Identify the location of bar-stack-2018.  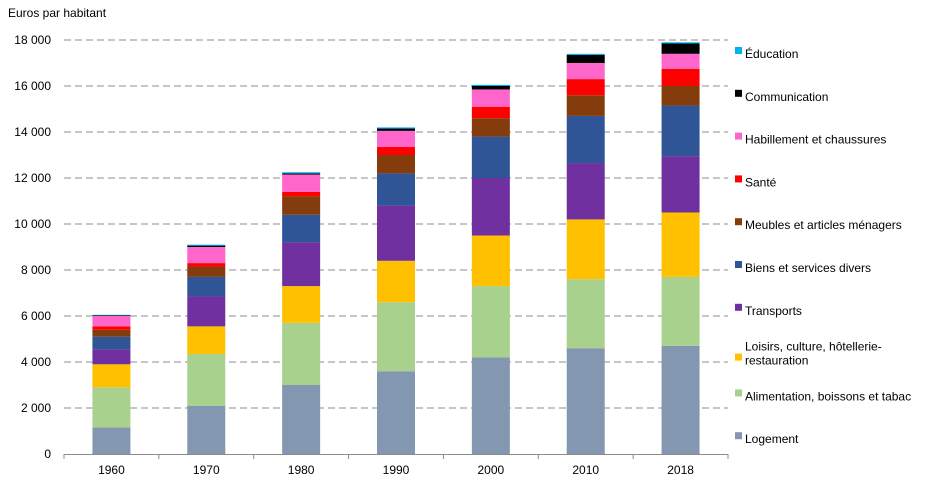
(680, 248).